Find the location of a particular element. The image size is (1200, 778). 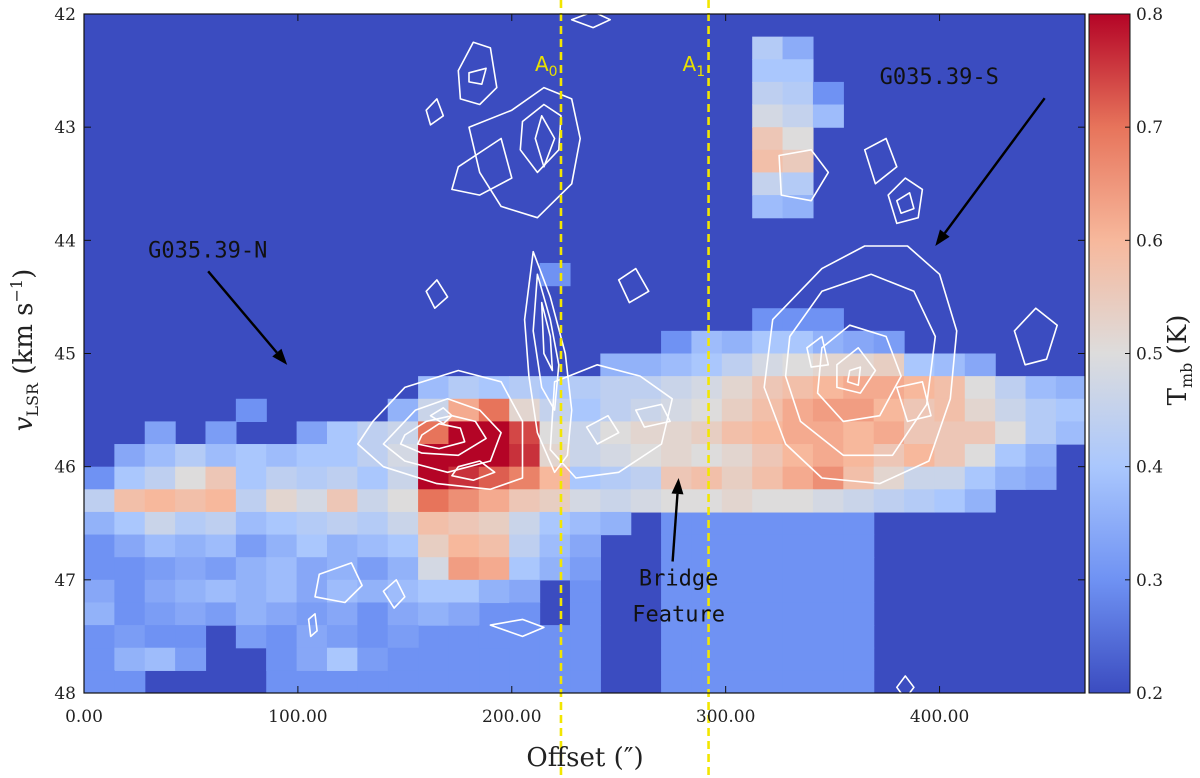

marker-label-main: A is located at coordinates (690, 64).